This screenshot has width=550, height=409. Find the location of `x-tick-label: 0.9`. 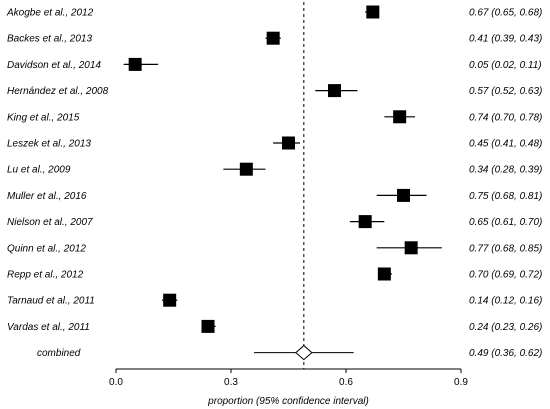

x-tick-label: 0.9 is located at coordinates (461, 382).